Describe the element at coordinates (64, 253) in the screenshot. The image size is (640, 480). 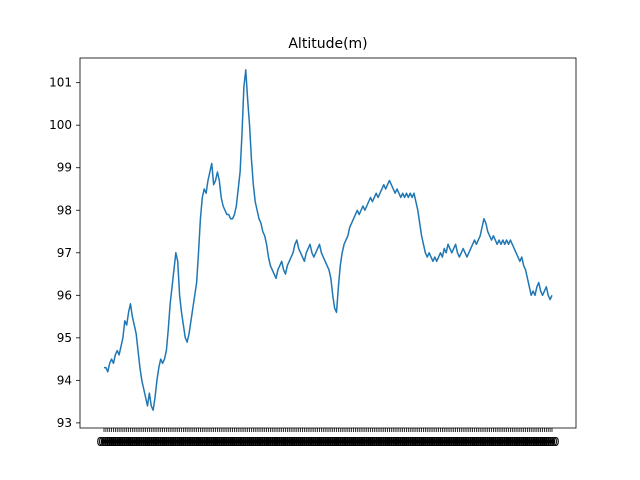
I see `y-axis-ticks: 93 94 95 96 97 98 99 100 101` at that location.